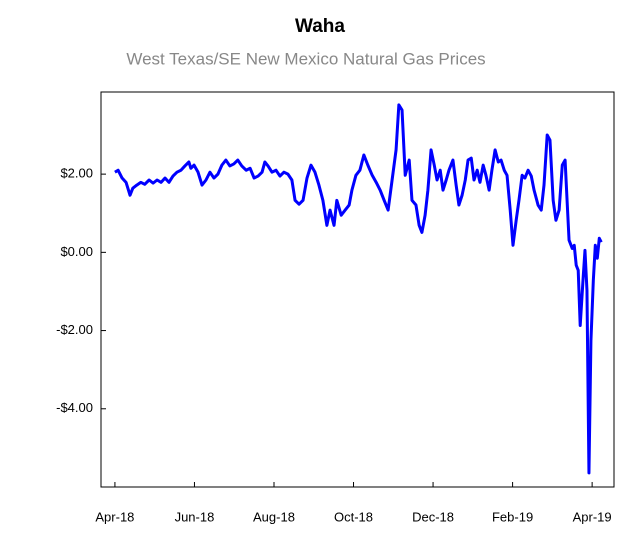 This screenshot has height=540, width=644. Describe the element at coordinates (74, 329) in the screenshot. I see `y-tick-label: -$2.00` at that location.